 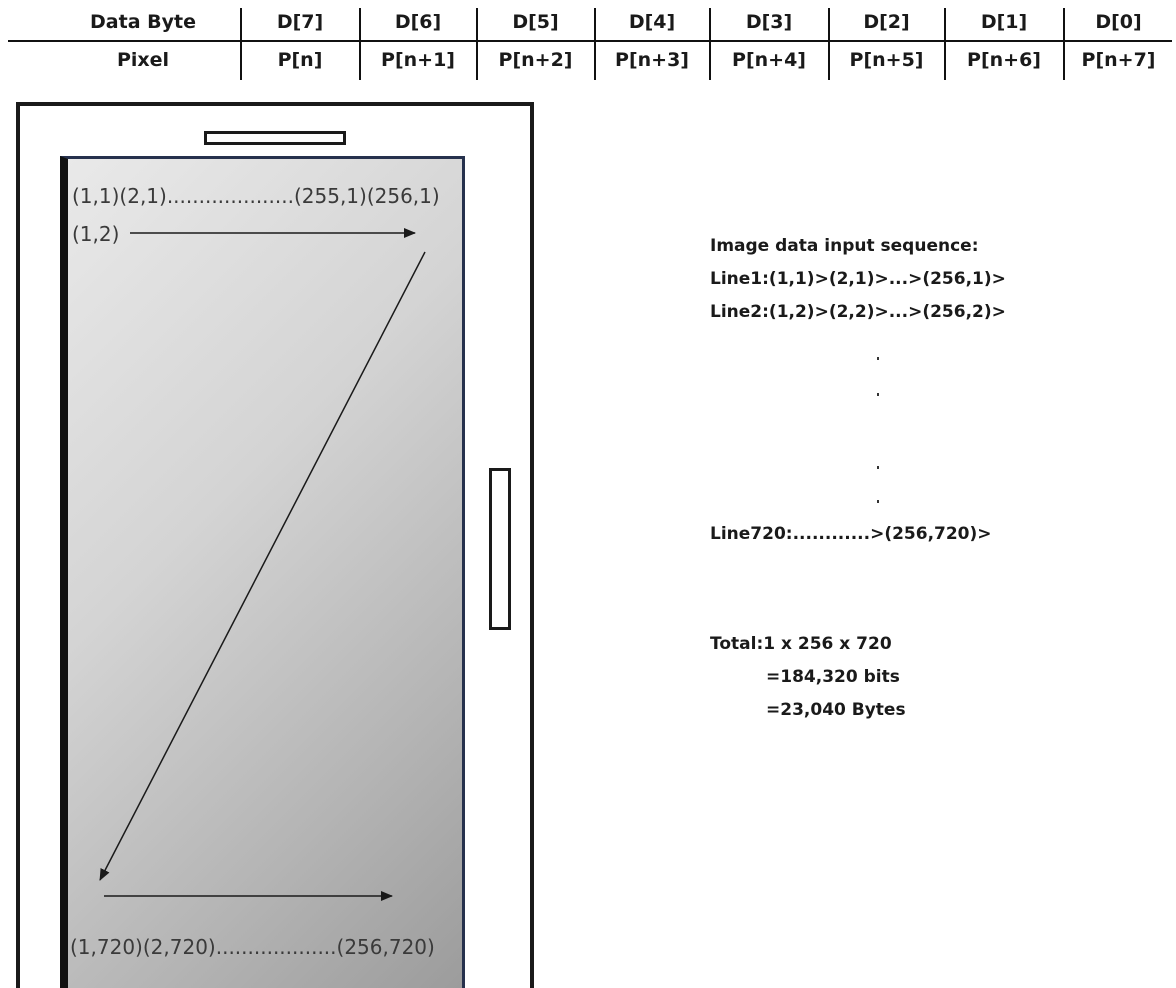 What do you see at coordinates (275, 138) in the screenshot?
I see `top-connector-slot` at bounding box center [275, 138].